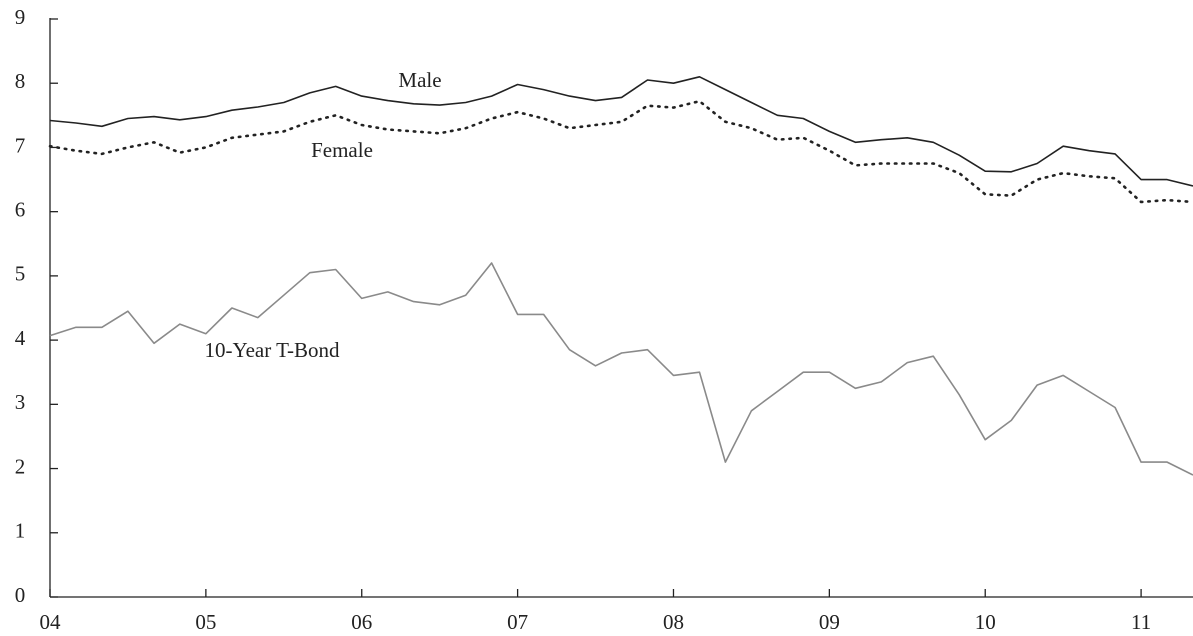 The height and width of the screenshot is (636, 1193). I want to click on y-tick-label: 8, so click(20, 81).